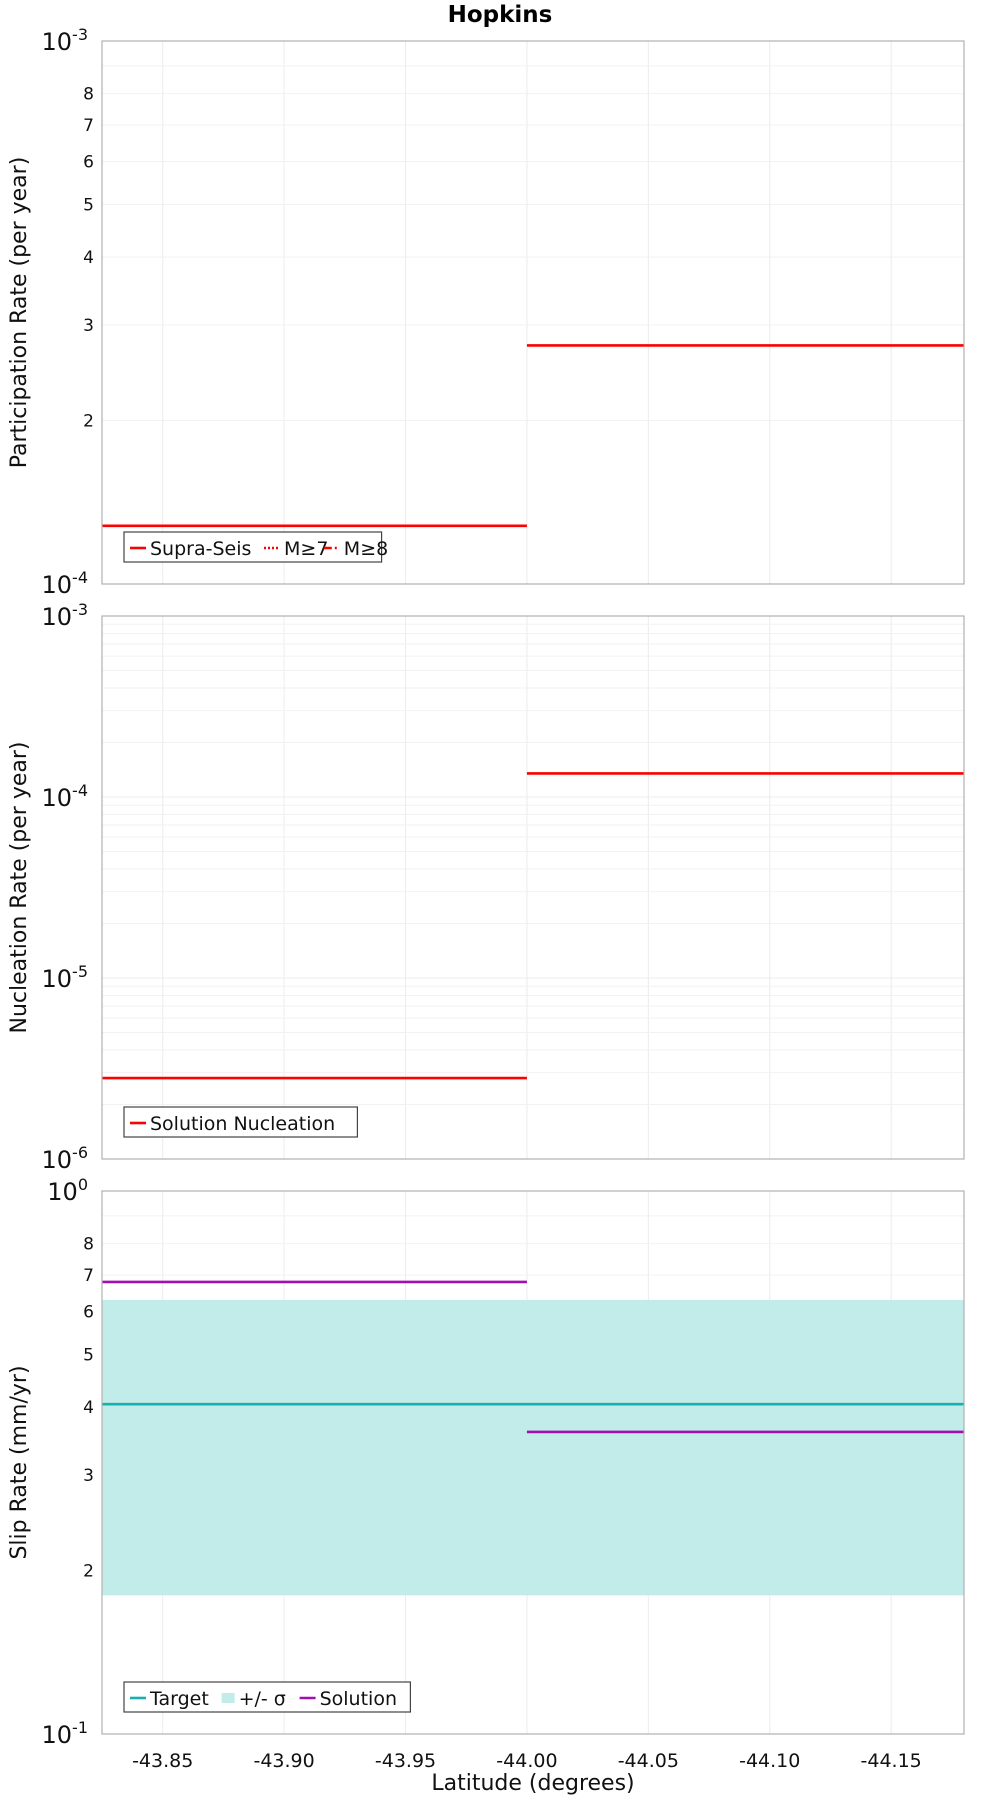  I want to click on x-tick-label: -43.85, so click(162, 1761).